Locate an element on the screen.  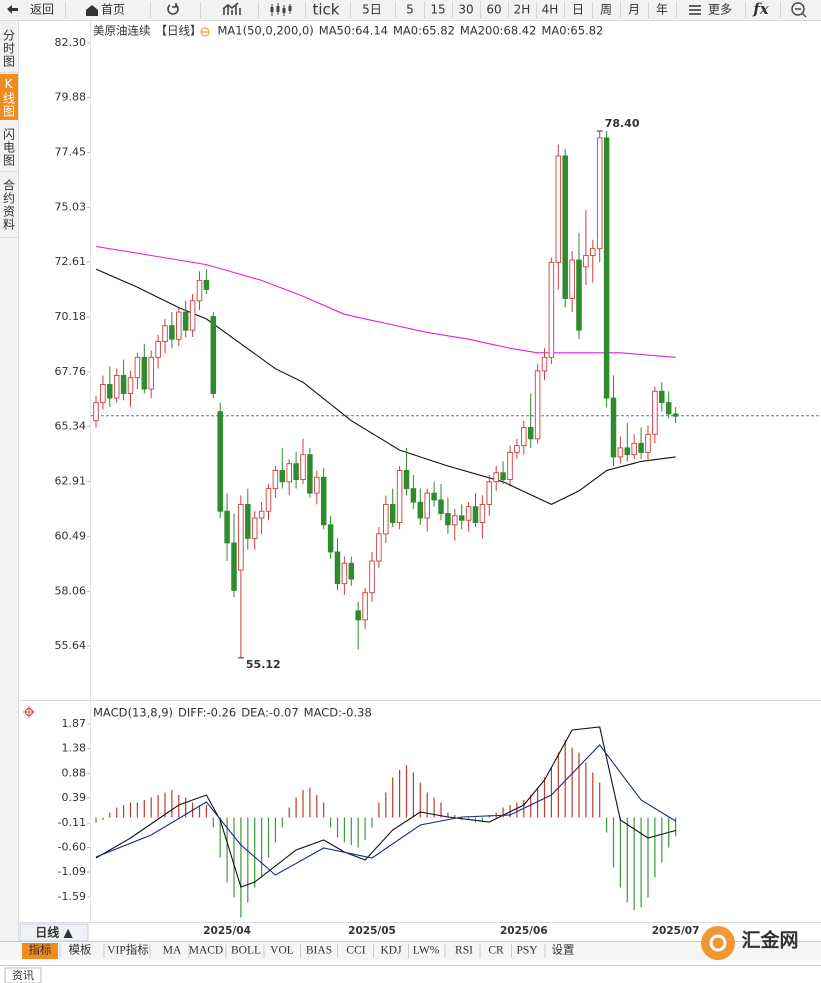
indicator-tab: BIAS is located at coordinates (319, 951).